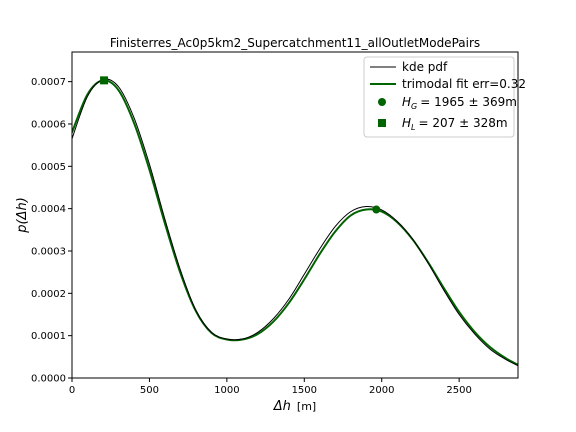  I want to click on legend-kde-label: kde pdf, so click(425, 67).